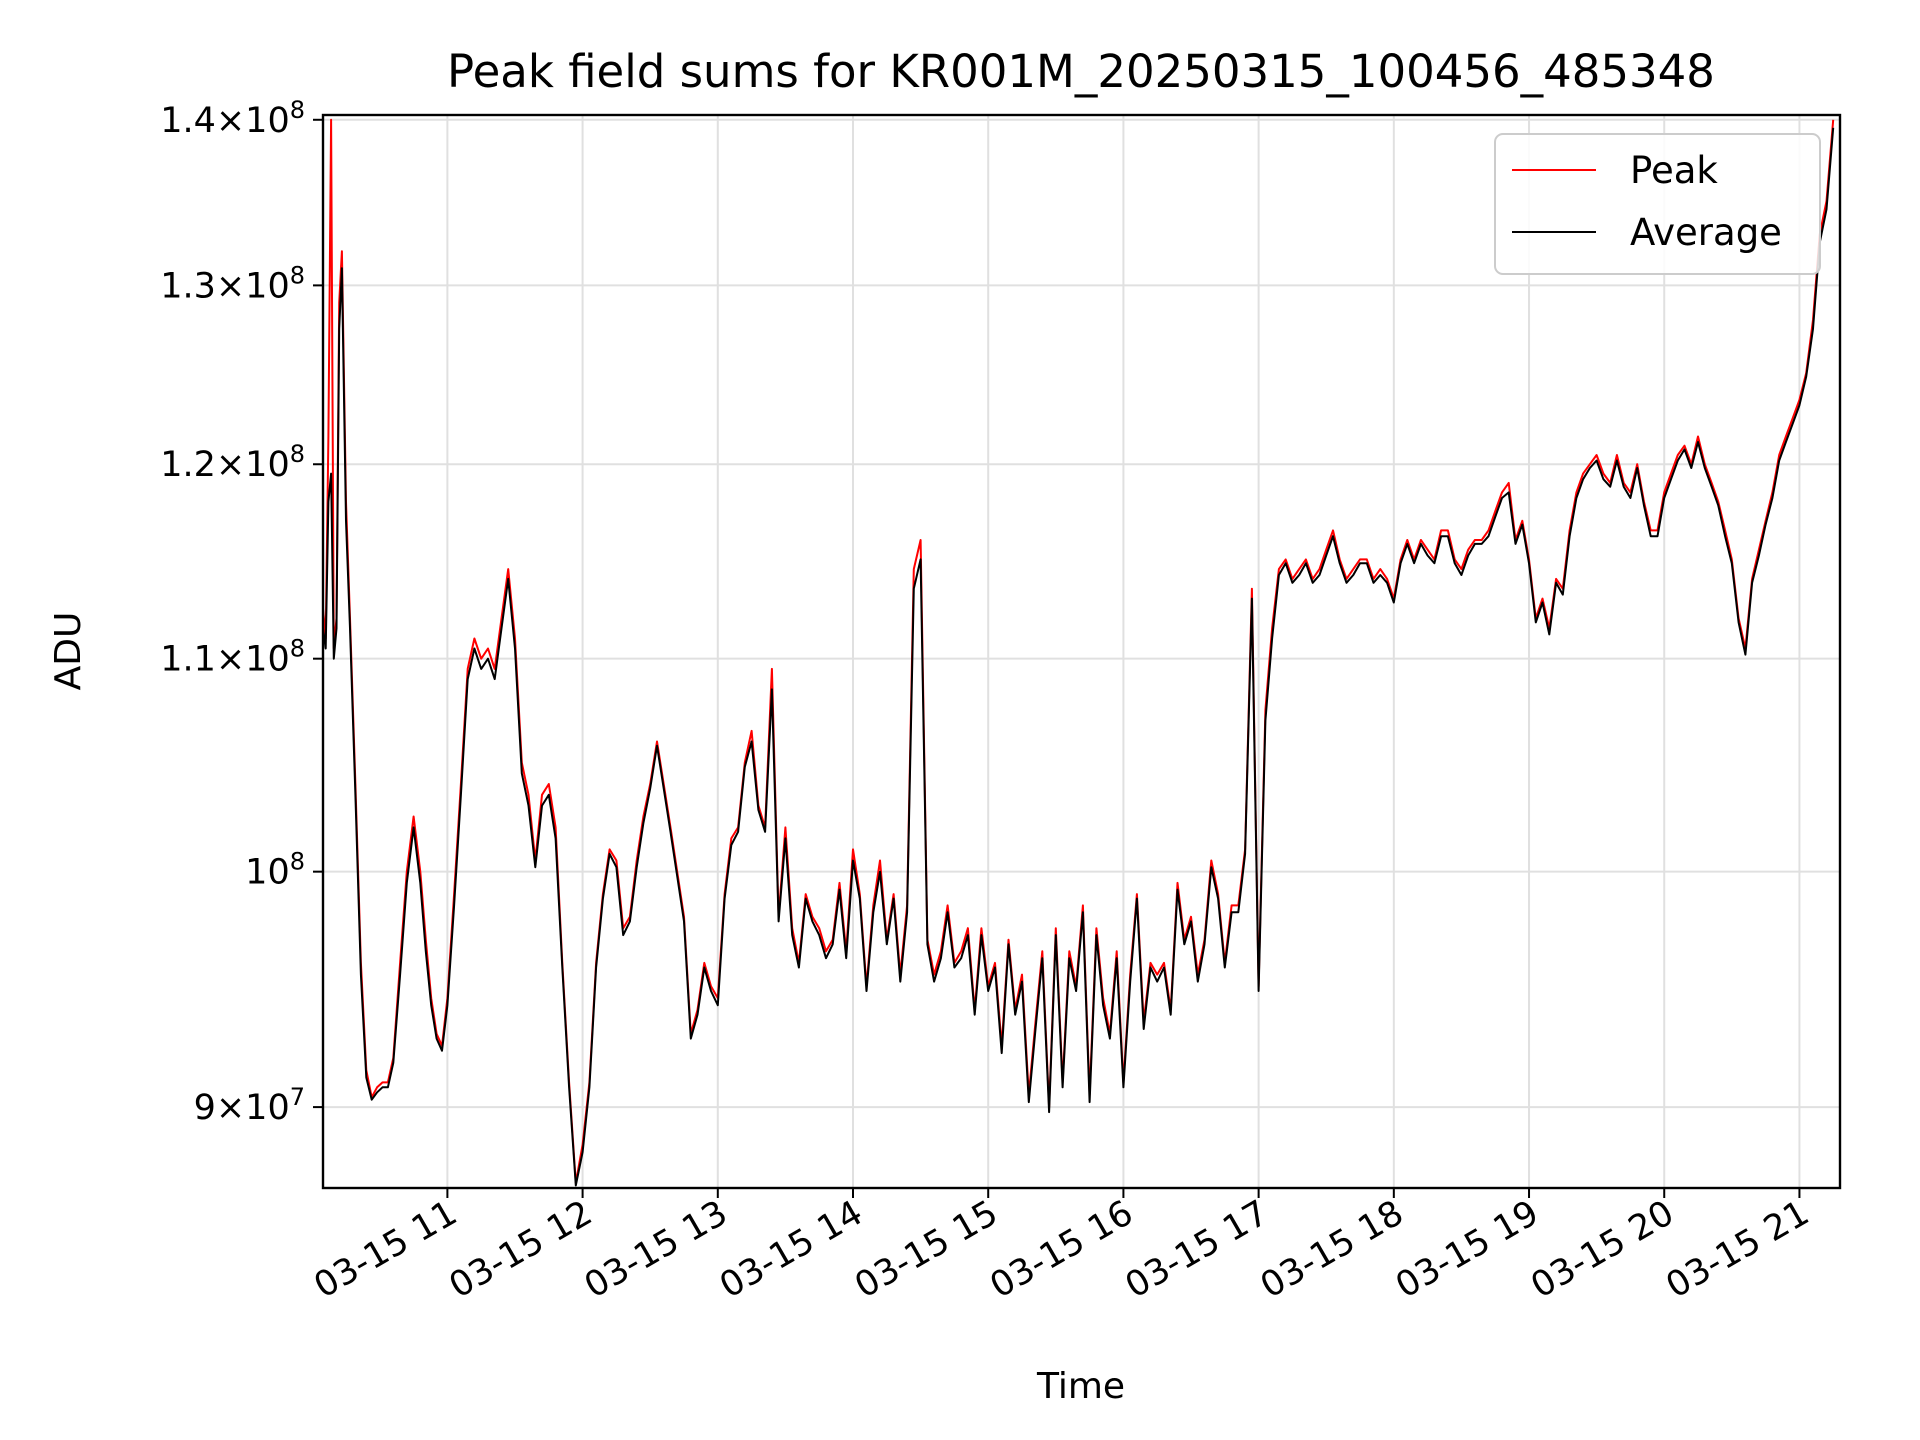 This screenshot has width=1920, height=1440. Describe the element at coordinates (267, 873) in the screenshot. I see `y-tick-base: 10` at that location.